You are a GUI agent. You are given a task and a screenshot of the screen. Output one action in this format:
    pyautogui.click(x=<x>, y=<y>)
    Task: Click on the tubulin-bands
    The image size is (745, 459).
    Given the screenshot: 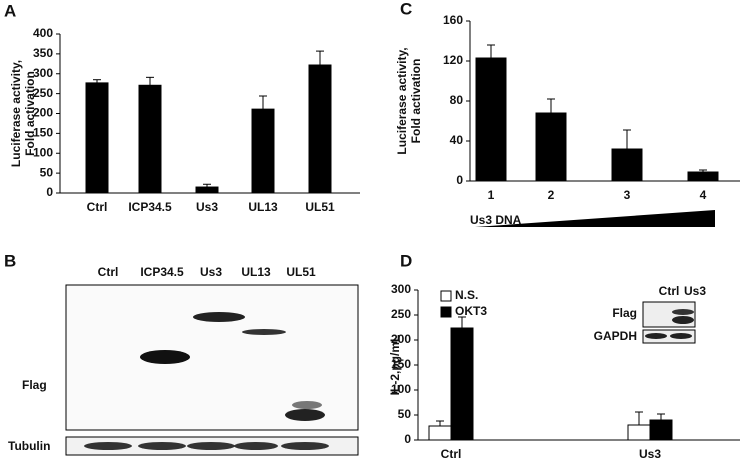 What is the action you would take?
    pyautogui.click(x=206, y=446)
    